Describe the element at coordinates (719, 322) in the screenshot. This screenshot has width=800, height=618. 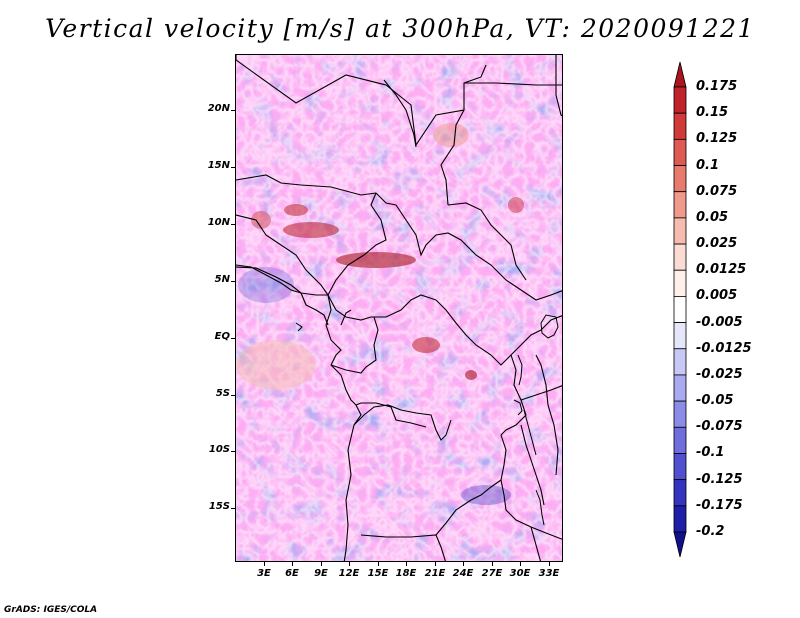
I see `colorbar-label: -0.005` at that location.